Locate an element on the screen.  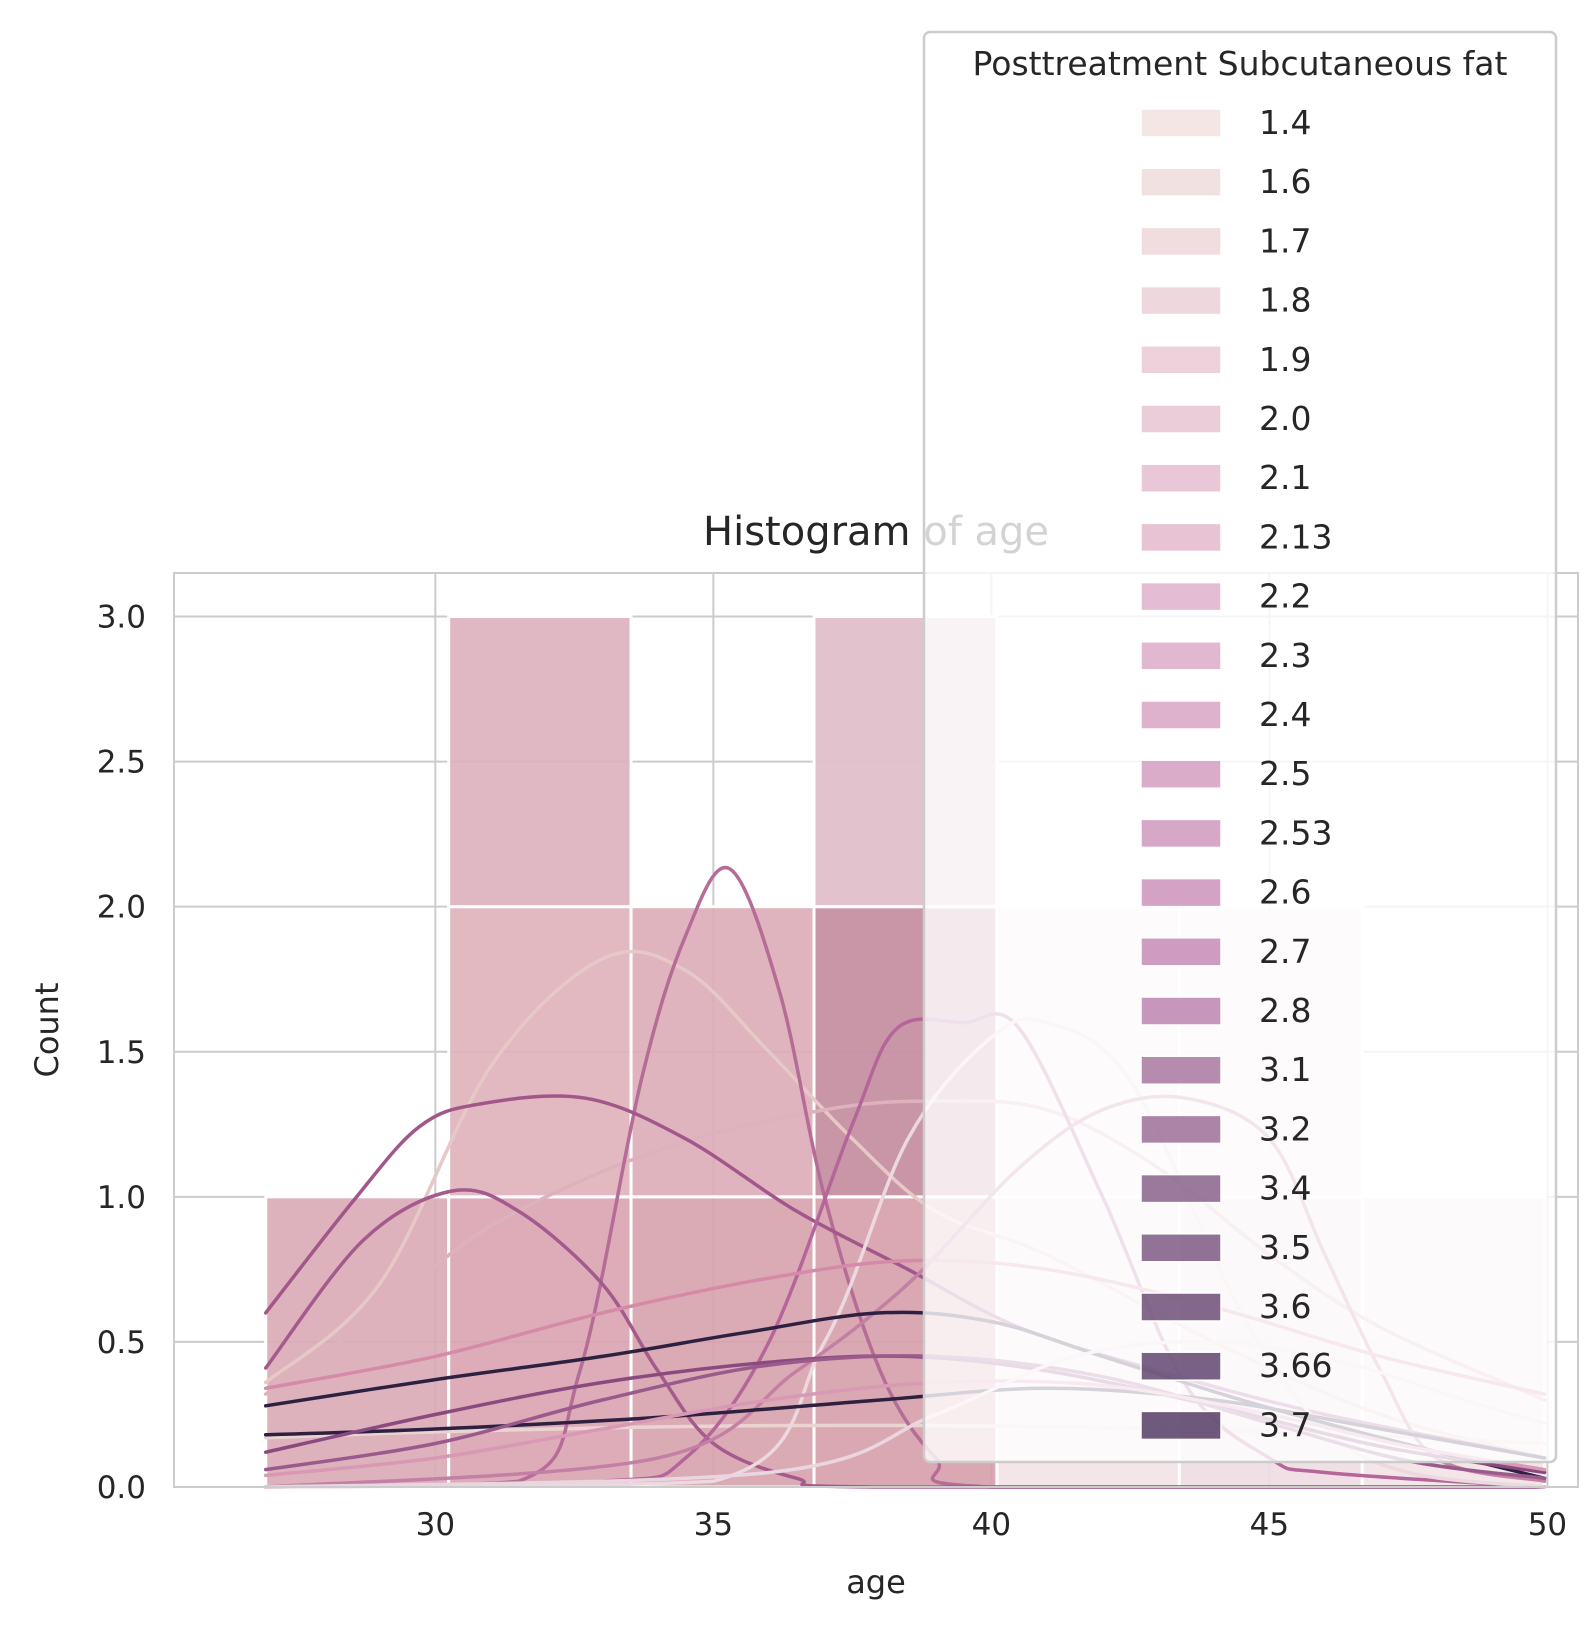
legend-label: 3.4 is located at coordinates (1285, 1188).